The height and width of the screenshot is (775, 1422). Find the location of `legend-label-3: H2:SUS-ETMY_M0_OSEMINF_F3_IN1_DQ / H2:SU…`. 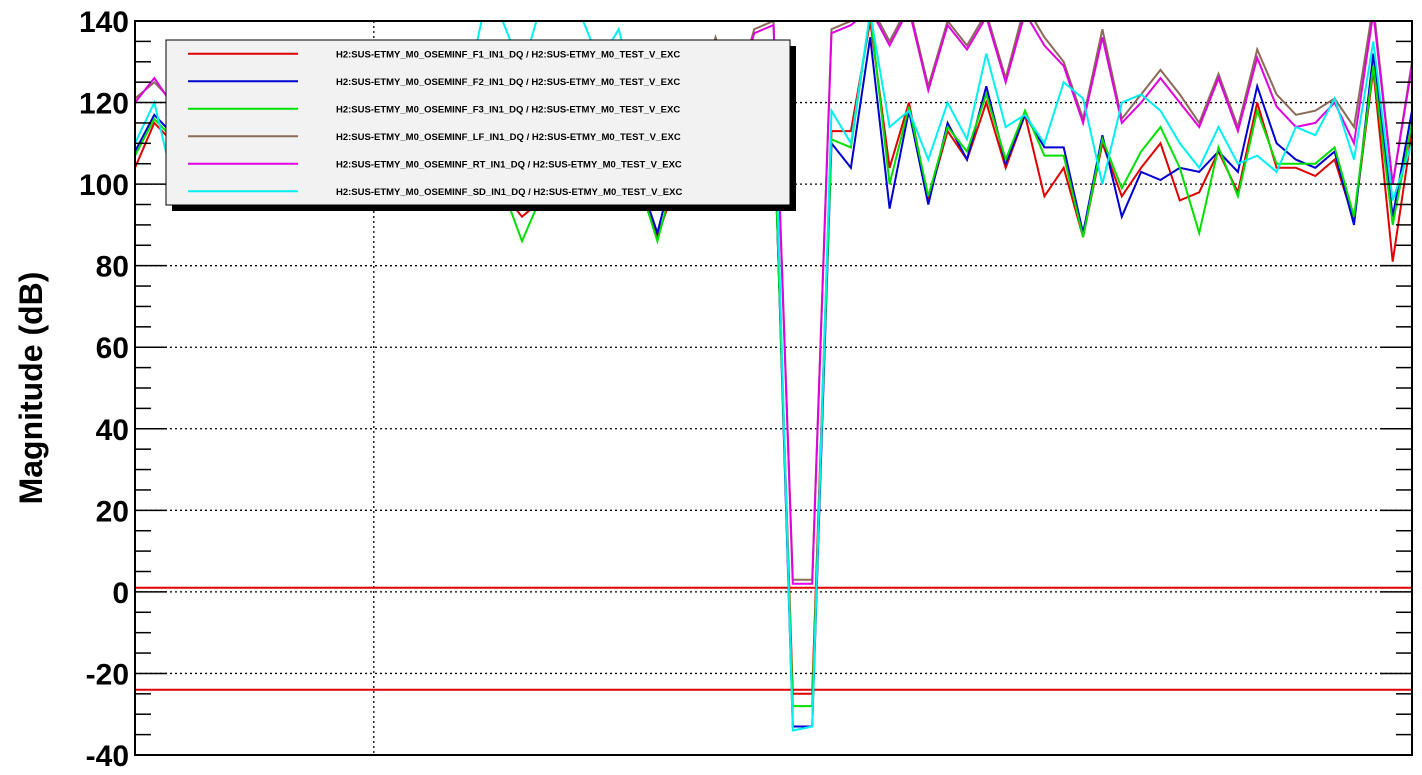

legend-label-3: H2:SUS-ETMY_M0_OSEMINF_F3_IN1_DQ / H2:SU… is located at coordinates (508, 109).